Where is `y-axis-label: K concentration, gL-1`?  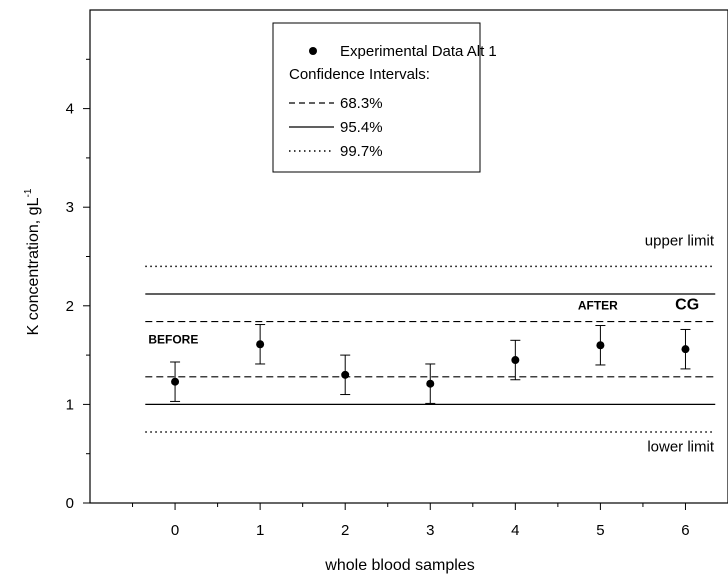 y-axis-label: K concentration, gL-1 is located at coordinates (32, 261).